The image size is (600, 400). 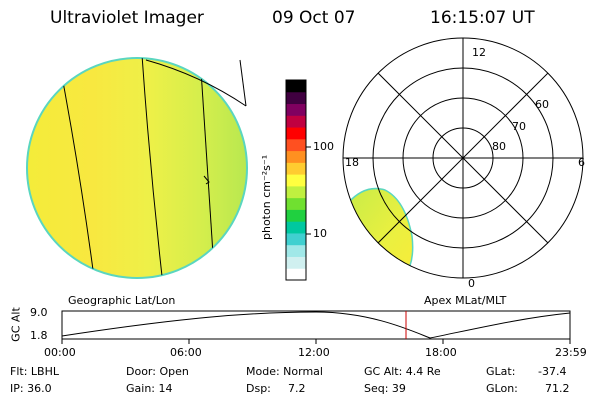 I want to click on instrument-title: Ultraviolet Imager, so click(x=127, y=18).